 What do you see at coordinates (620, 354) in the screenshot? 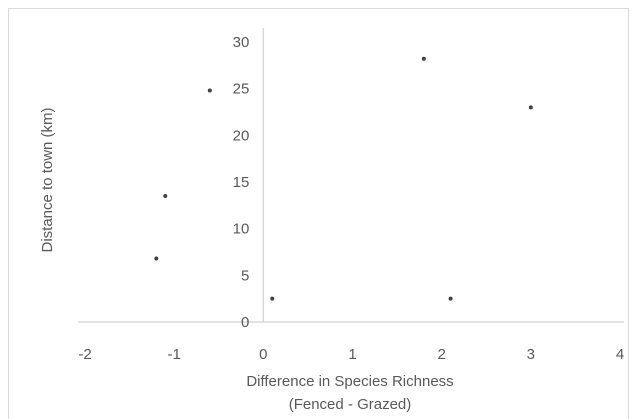
I see `x-tick-label: 4` at bounding box center [620, 354].